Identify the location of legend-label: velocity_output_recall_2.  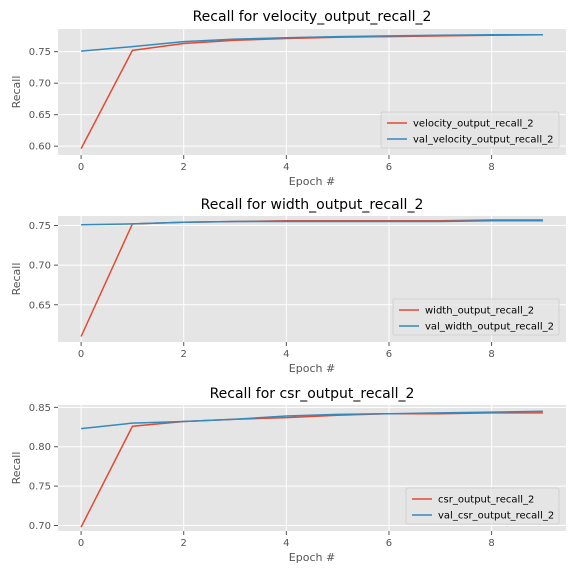
(473, 124).